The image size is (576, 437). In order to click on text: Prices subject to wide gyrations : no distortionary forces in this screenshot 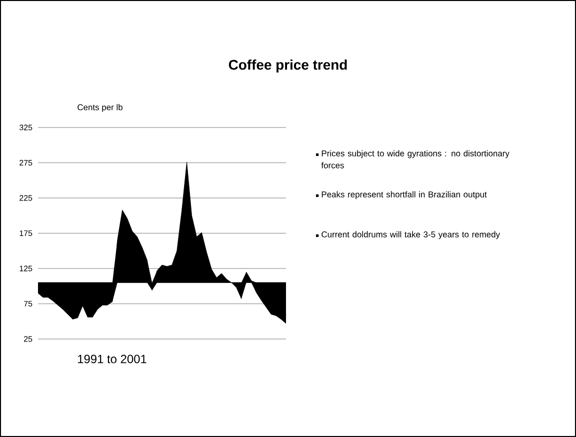, I will do `click(415, 159)`.